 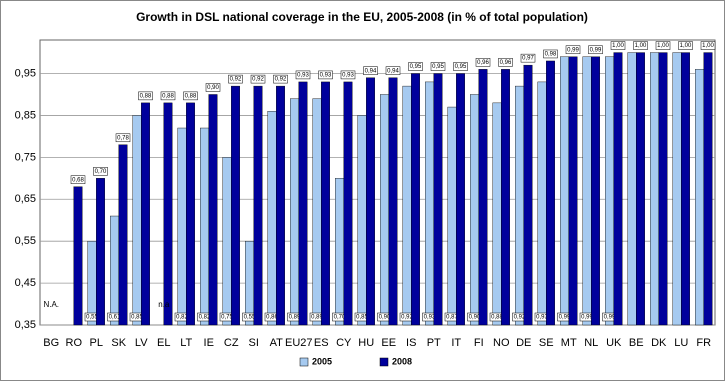 What do you see at coordinates (388, 343) in the screenshot?
I see `x-tick-label: EE` at bounding box center [388, 343].